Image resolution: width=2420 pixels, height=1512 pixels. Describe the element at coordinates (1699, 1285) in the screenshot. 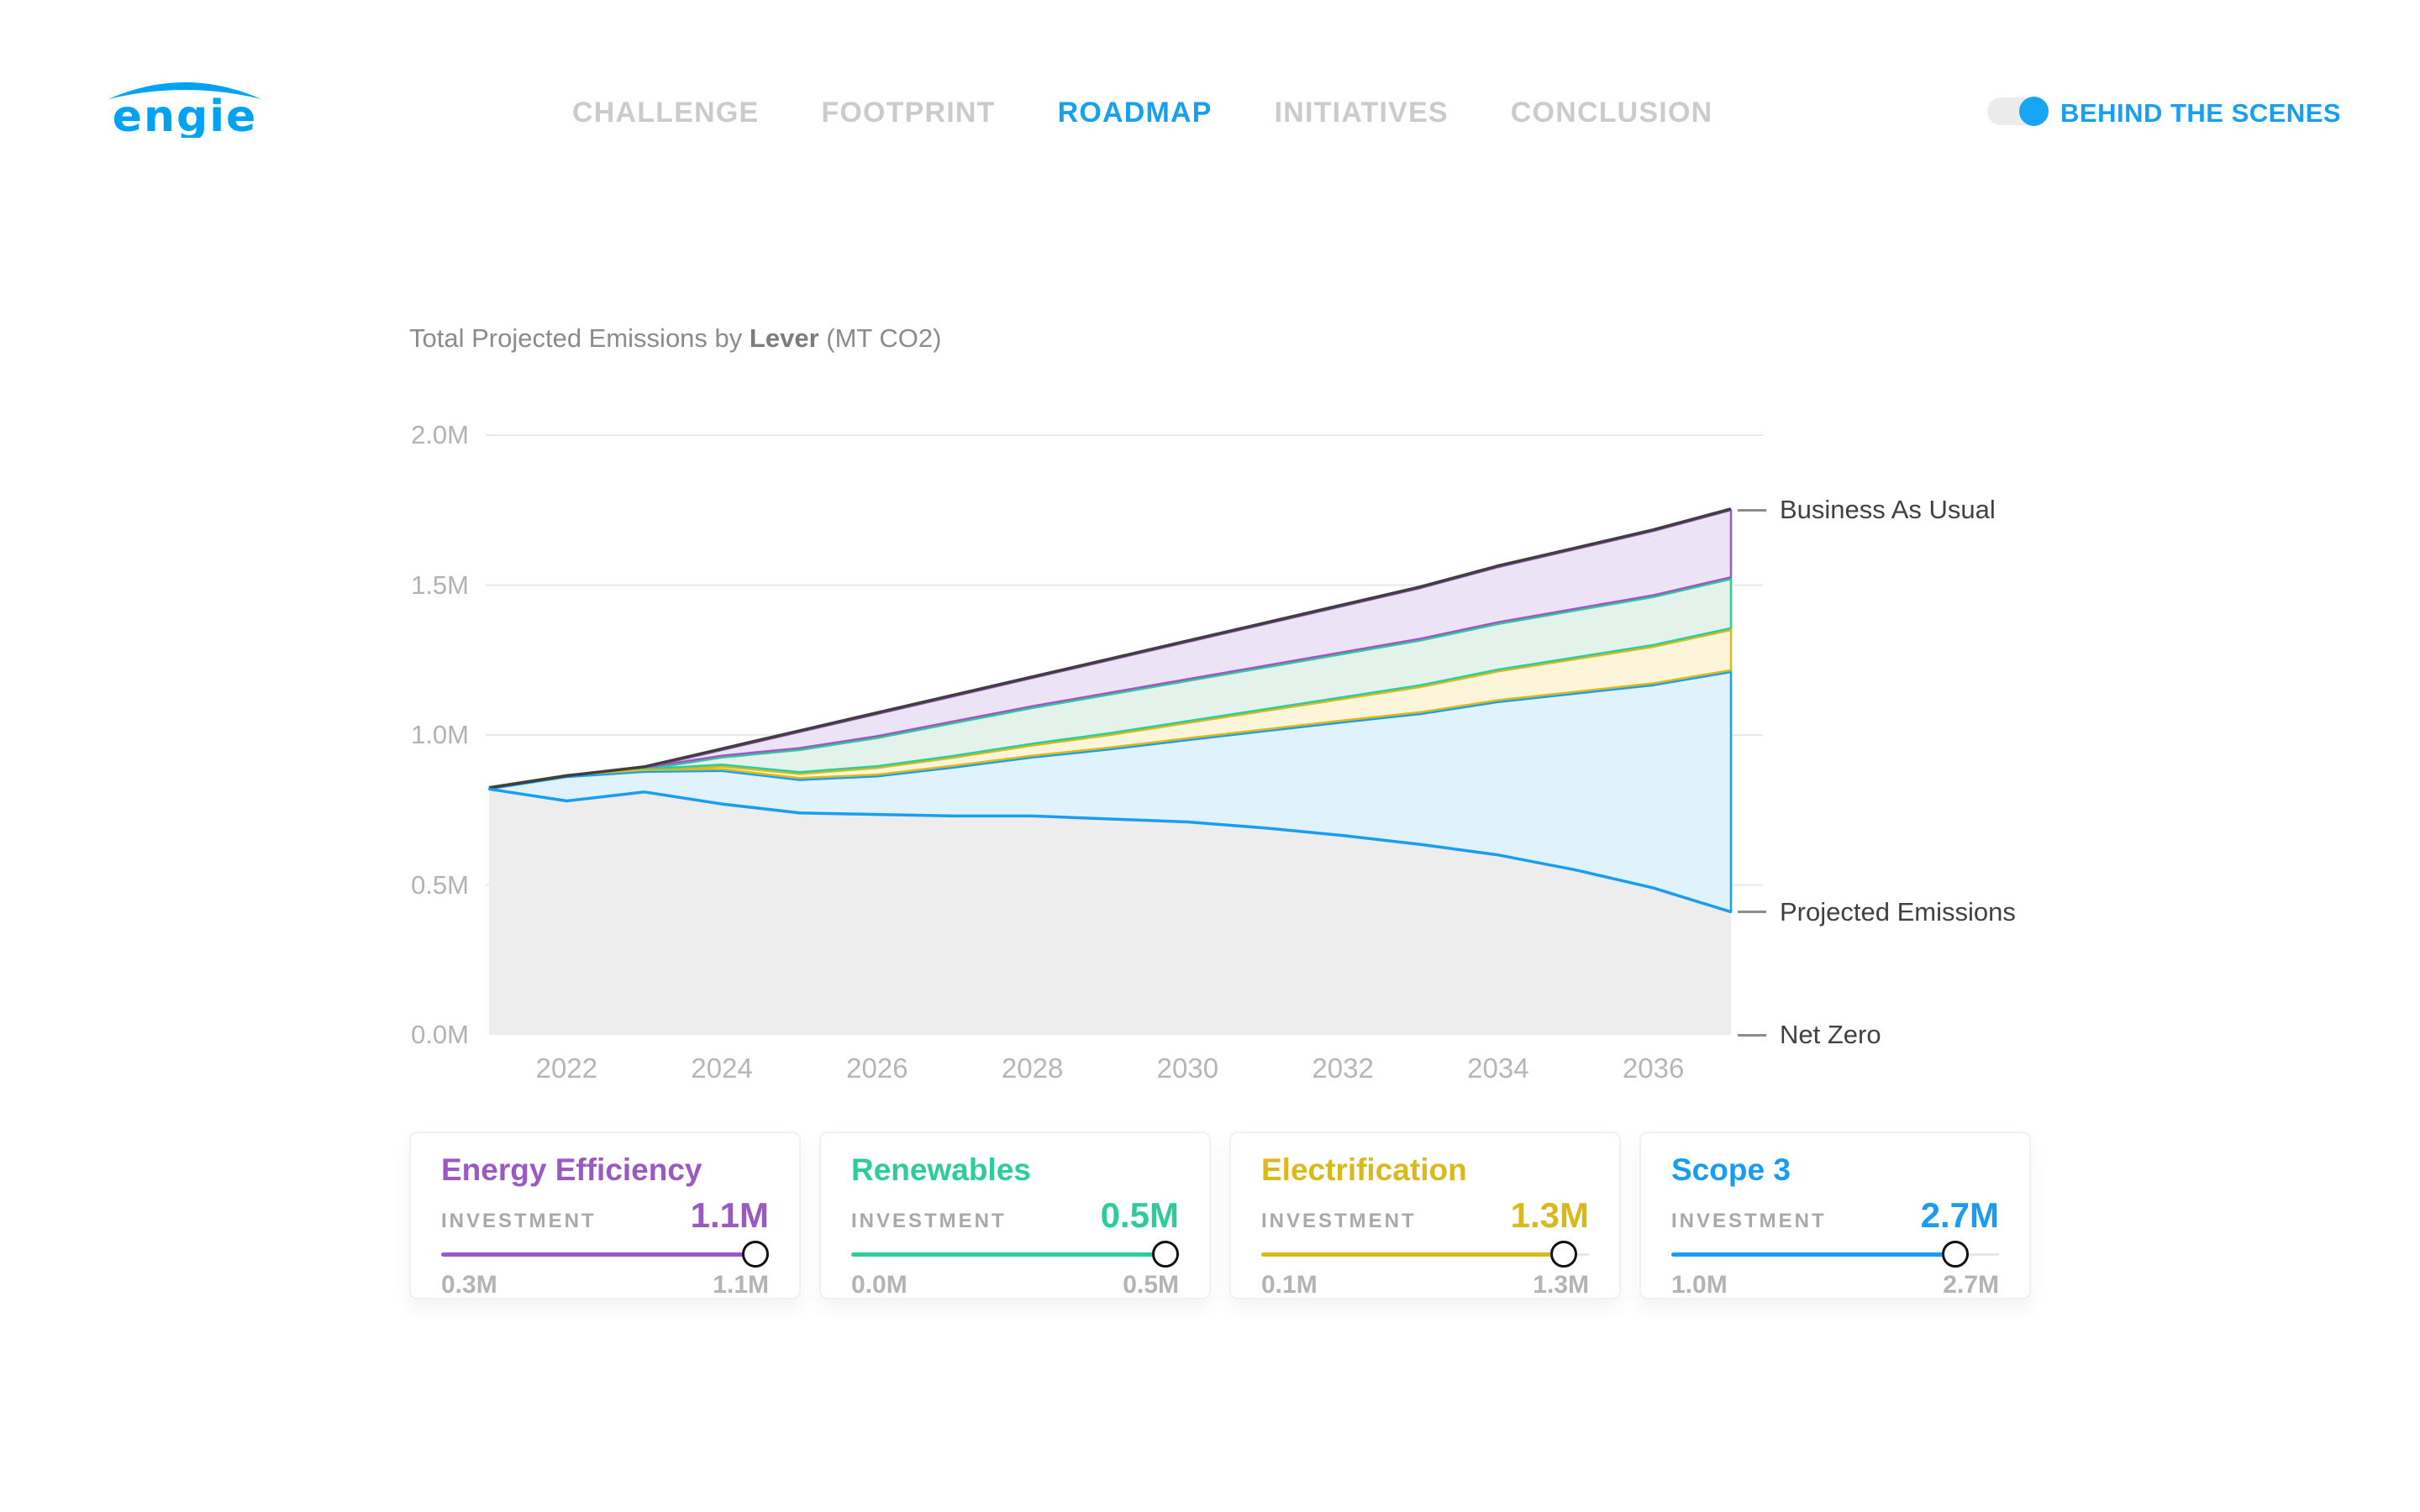

I see `range-min: 1.0M` at that location.